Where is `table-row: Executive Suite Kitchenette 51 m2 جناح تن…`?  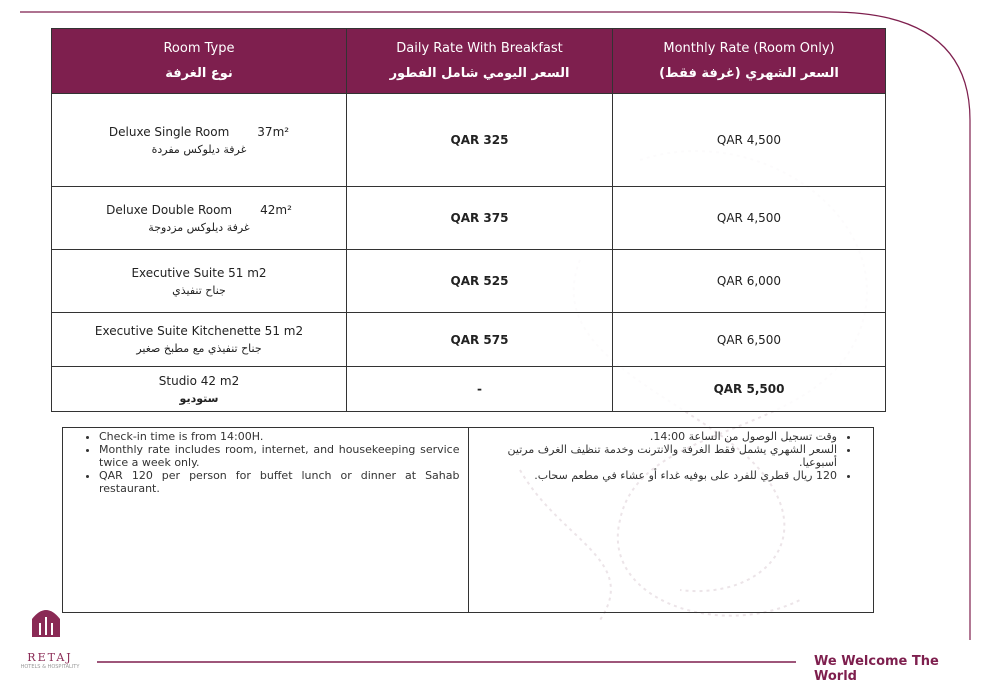 table-row: Executive Suite Kitchenette 51 m2 جناح تن… is located at coordinates (468, 339).